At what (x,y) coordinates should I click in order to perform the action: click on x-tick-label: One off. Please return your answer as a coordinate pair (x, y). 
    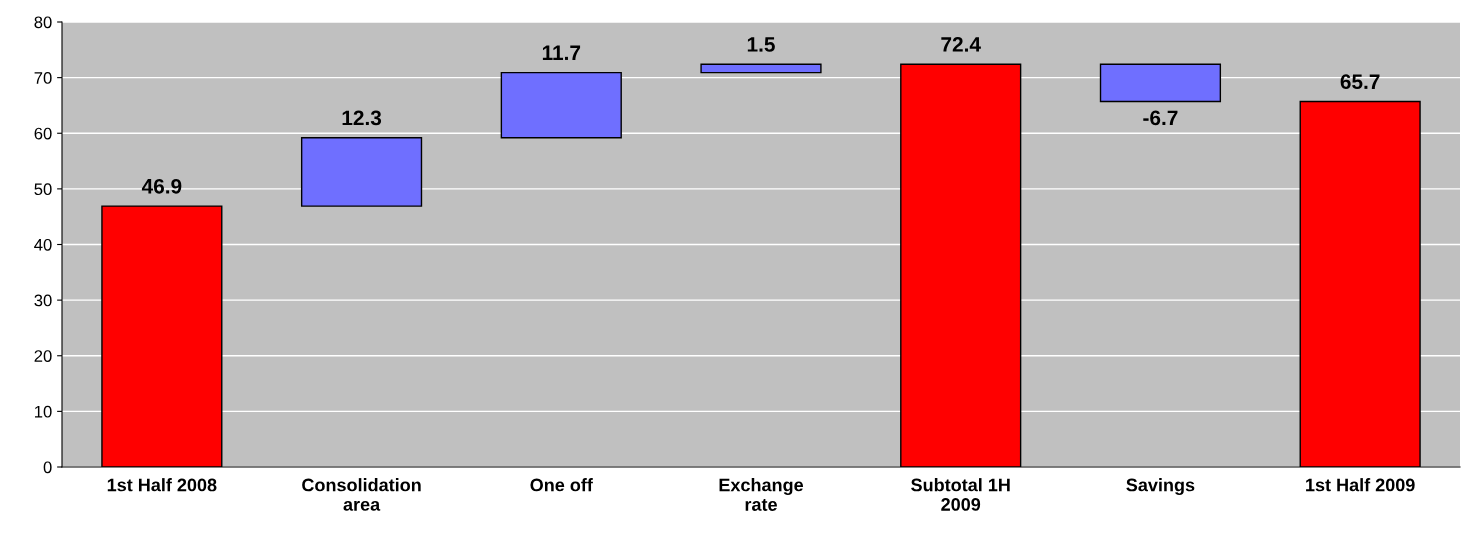
    Looking at the image, I should click on (561, 485).